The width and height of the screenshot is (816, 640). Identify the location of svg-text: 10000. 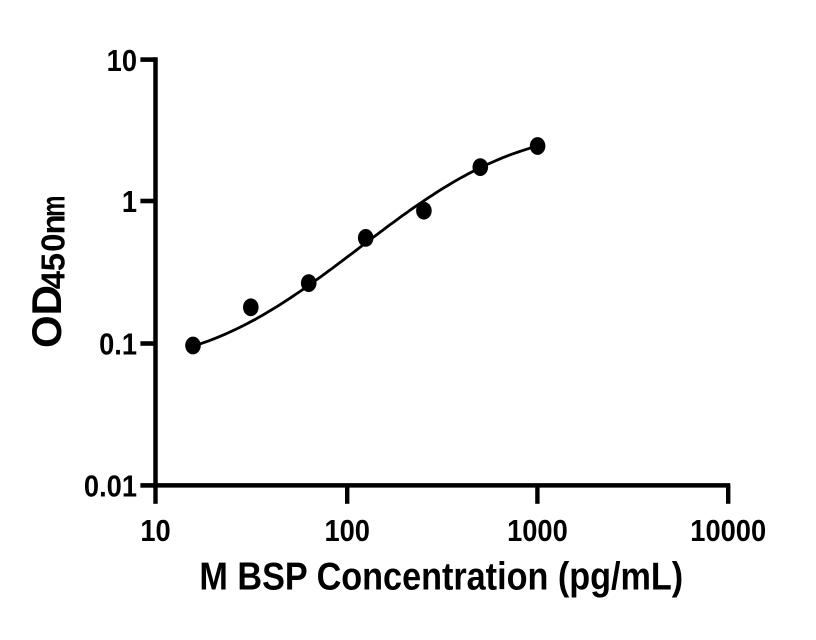
(728, 532).